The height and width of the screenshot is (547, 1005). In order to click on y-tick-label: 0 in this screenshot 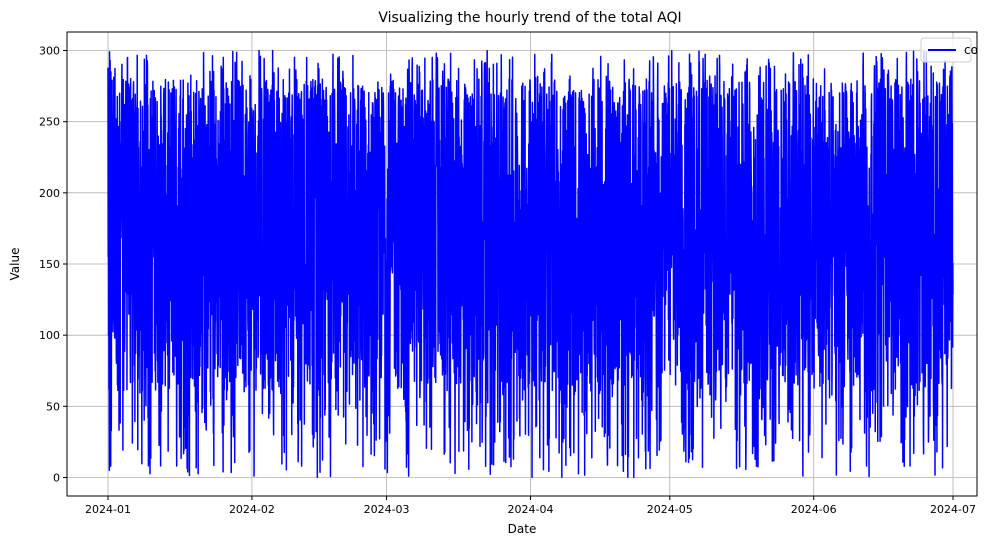, I will do `click(56, 477)`.